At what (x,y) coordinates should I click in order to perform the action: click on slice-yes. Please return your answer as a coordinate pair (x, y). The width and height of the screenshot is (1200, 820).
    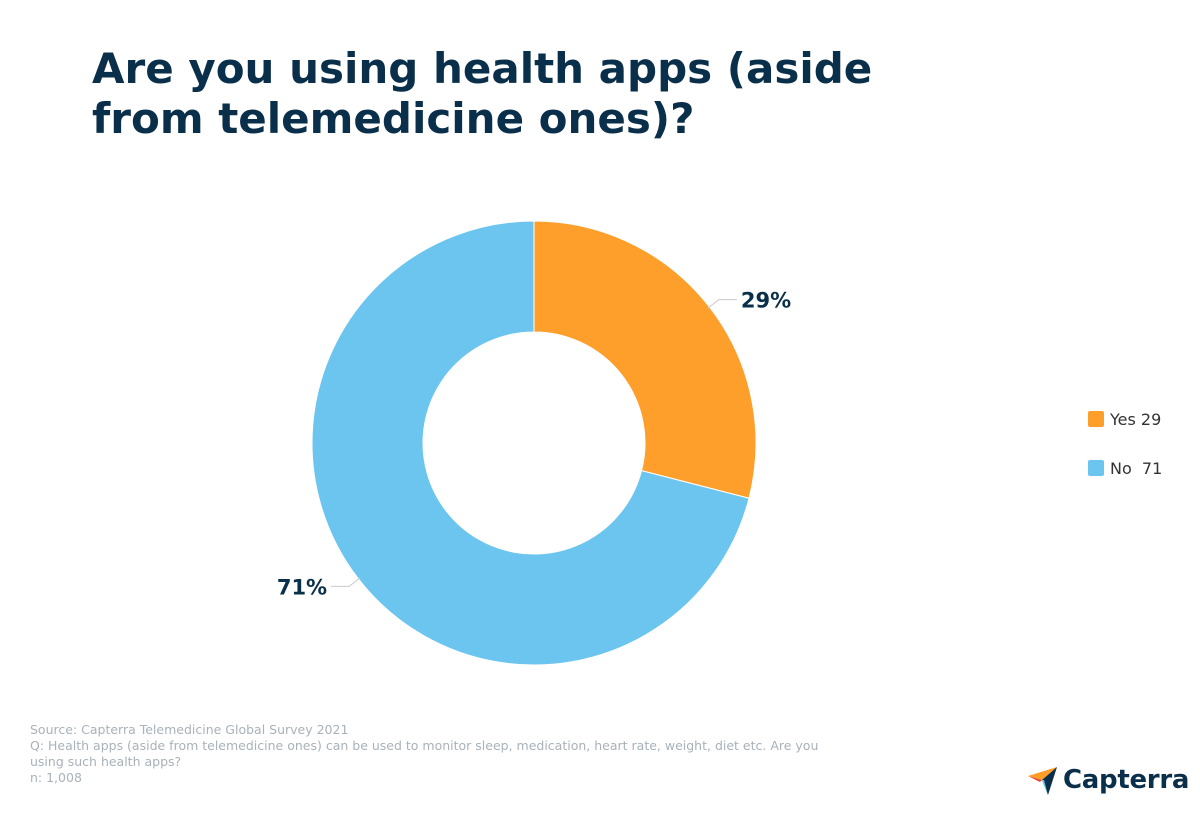
    Looking at the image, I should click on (645, 359).